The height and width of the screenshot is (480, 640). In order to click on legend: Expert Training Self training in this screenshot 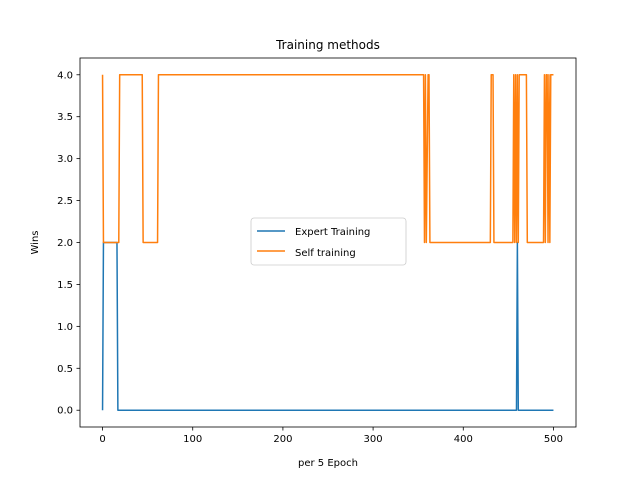, I will do `click(328, 241)`.